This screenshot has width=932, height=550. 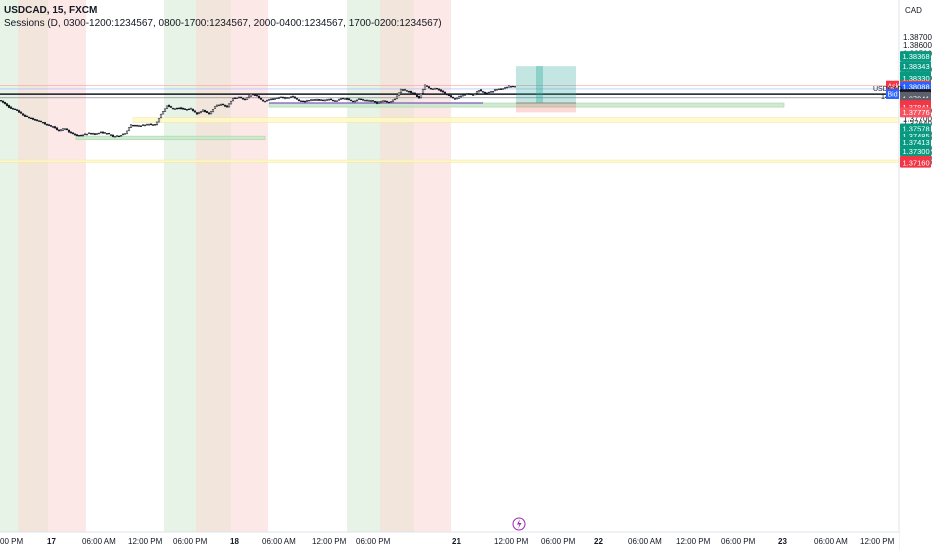 I want to click on symbol-title: USDCAD, 15, FXCM, so click(x=51, y=10).